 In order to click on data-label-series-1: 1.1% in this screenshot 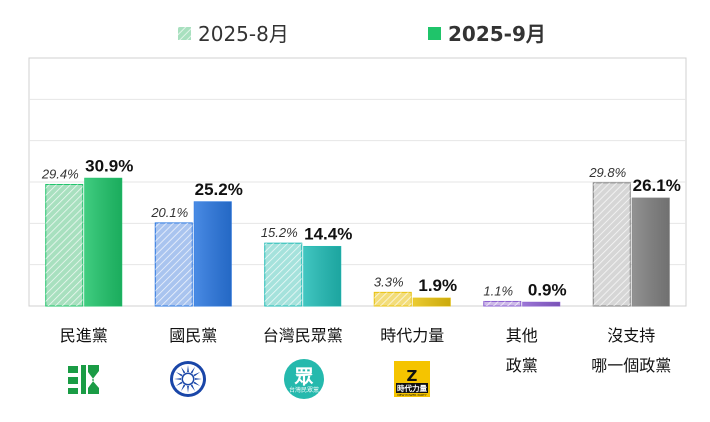, I will do `click(498, 290)`.